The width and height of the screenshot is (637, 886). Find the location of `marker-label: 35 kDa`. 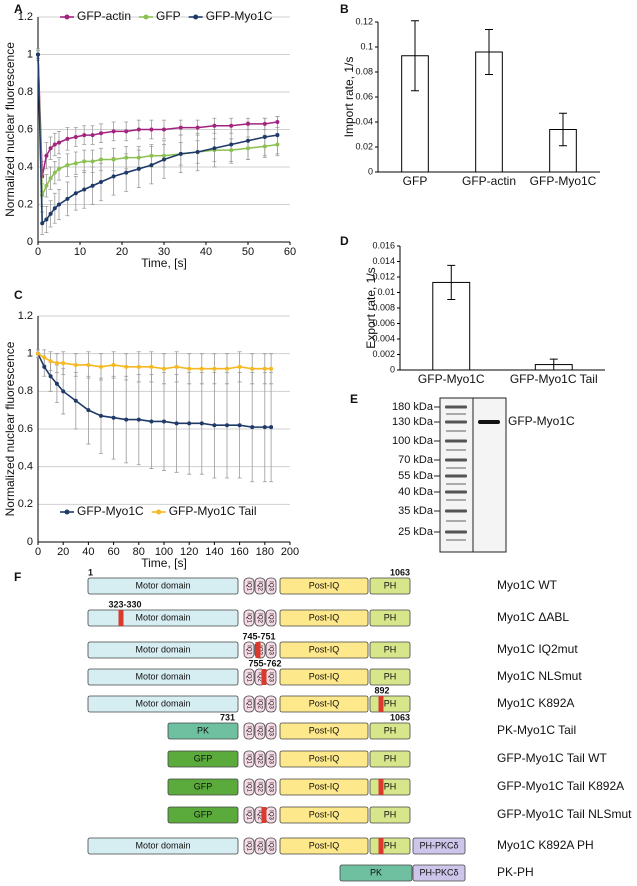

marker-label: 35 kDa is located at coordinates (416, 511).